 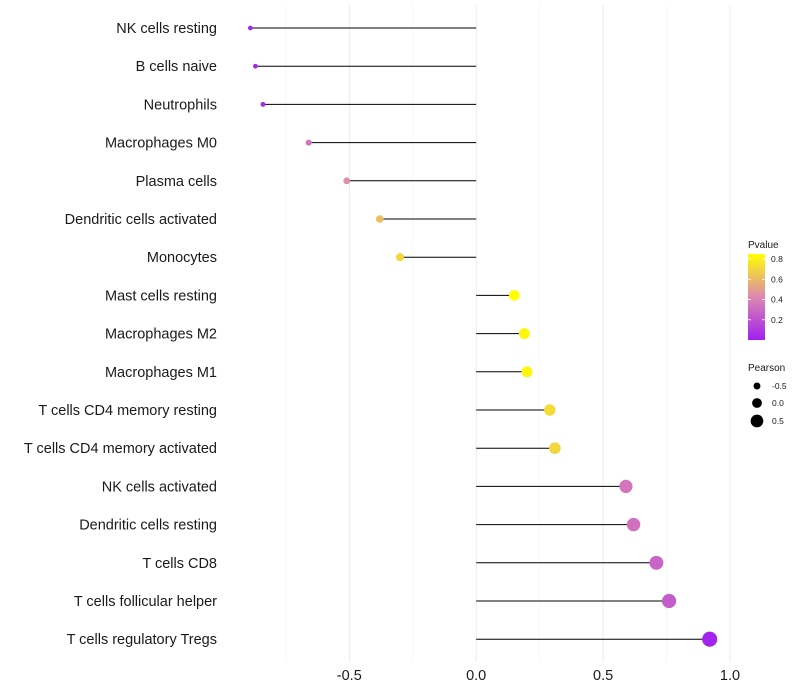 I want to click on y-axis-label: NK cells activated, so click(x=159, y=487).